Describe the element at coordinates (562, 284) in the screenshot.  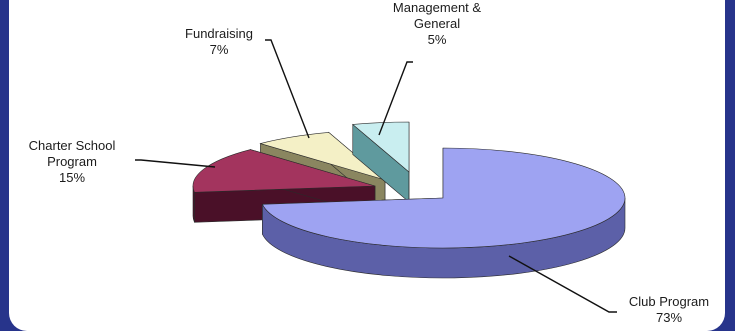
I see `leader-line-club-program` at that location.